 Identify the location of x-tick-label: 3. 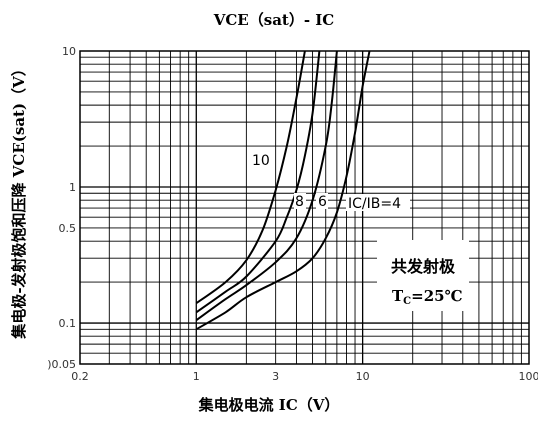
(275, 376).